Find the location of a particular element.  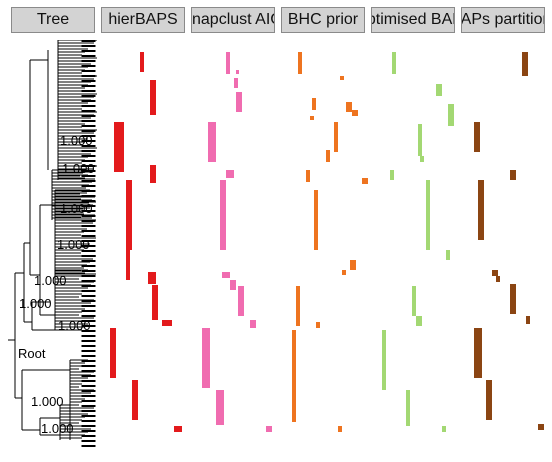

header-optimised-baps-label: optimised BAPs is located at coordinates (413, 19).